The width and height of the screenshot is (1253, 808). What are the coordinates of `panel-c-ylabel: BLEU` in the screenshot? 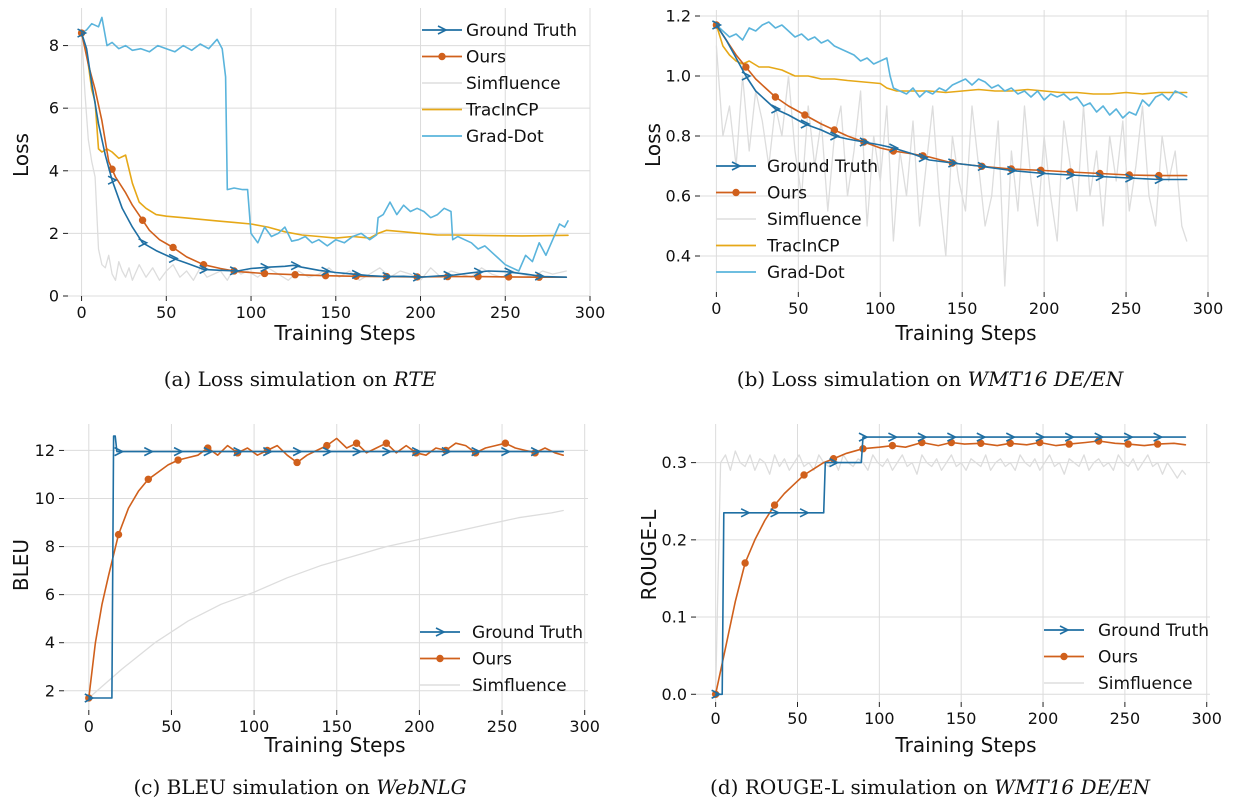 It's located at (21, 565).